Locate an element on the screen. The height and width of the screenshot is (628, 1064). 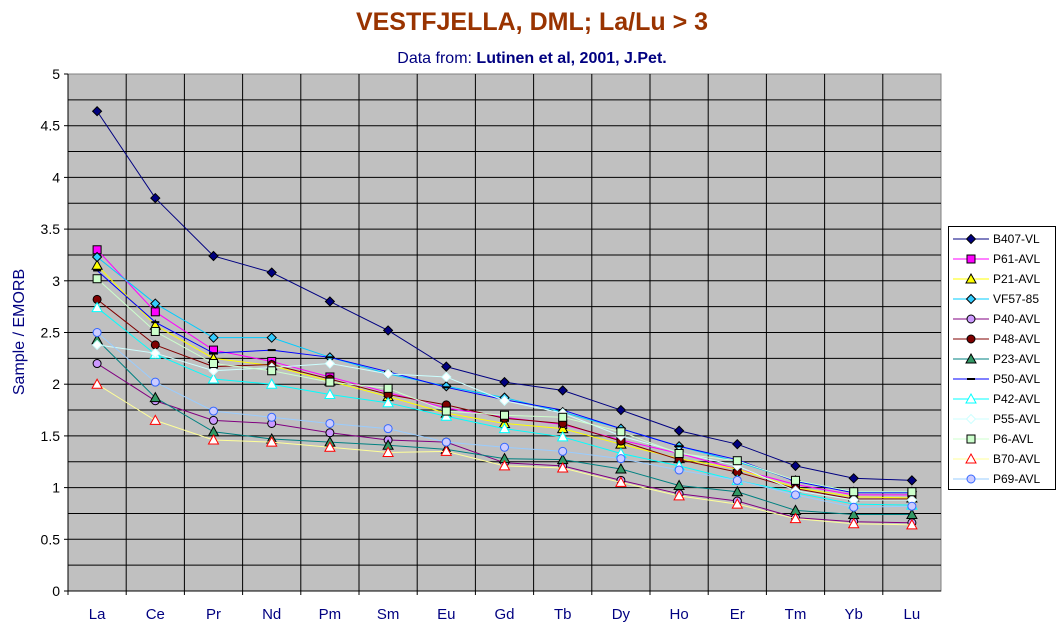
legend-item: P69-AVL is located at coordinates (1002, 479).